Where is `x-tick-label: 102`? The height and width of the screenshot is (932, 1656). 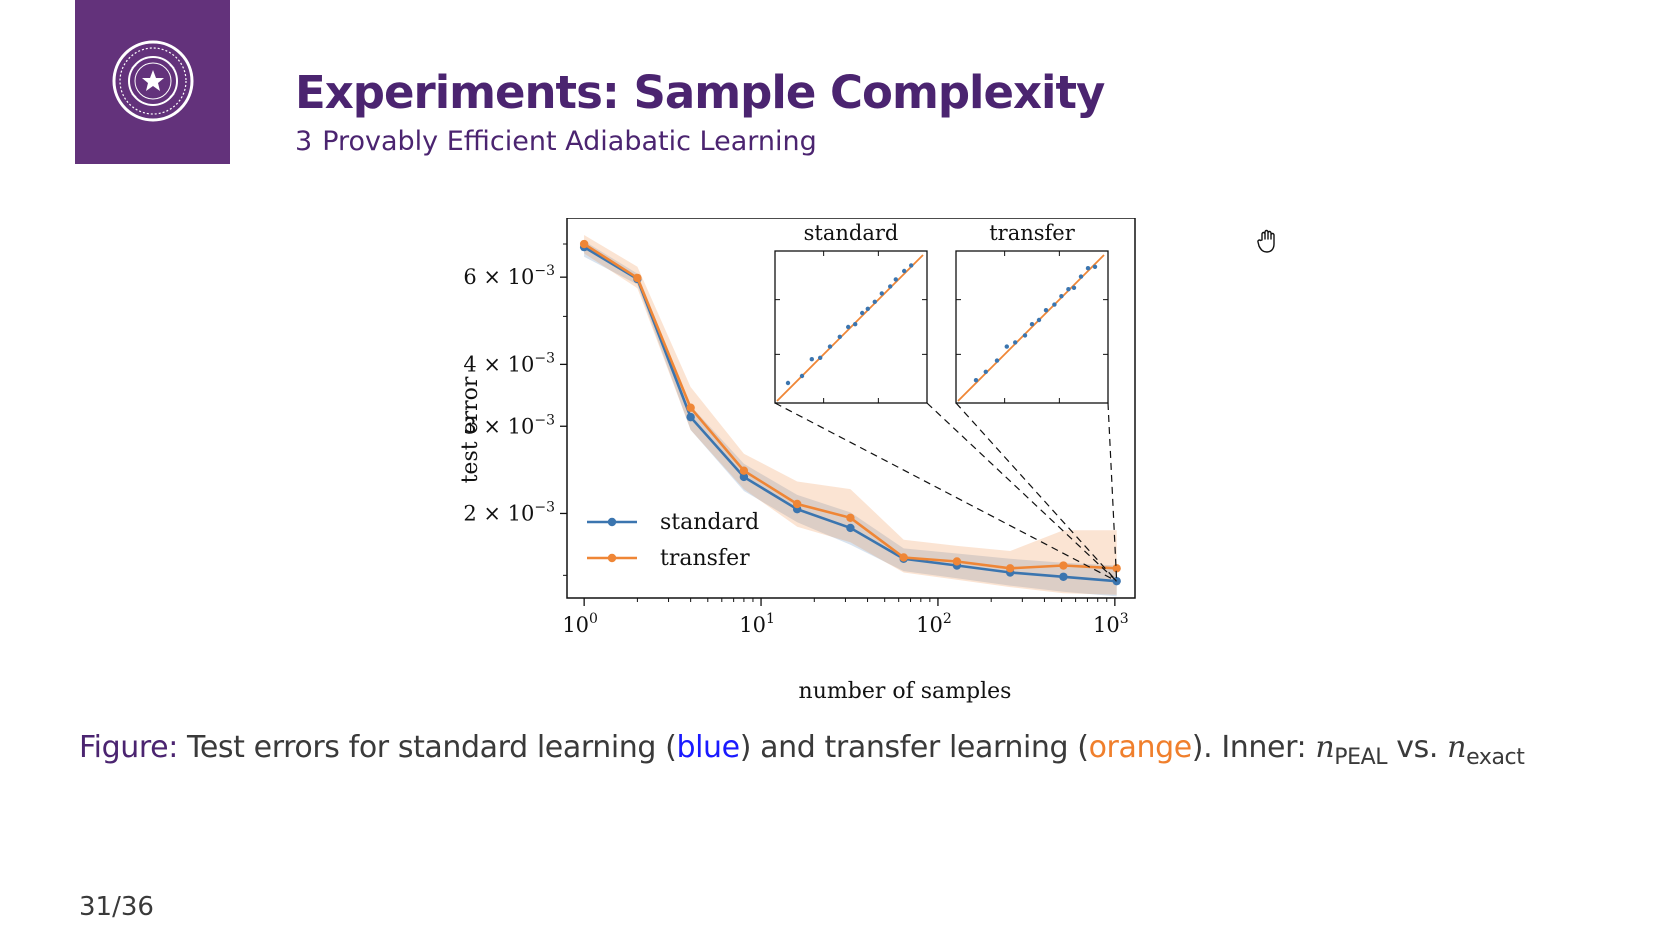 x-tick-label: 102 is located at coordinates (934, 624).